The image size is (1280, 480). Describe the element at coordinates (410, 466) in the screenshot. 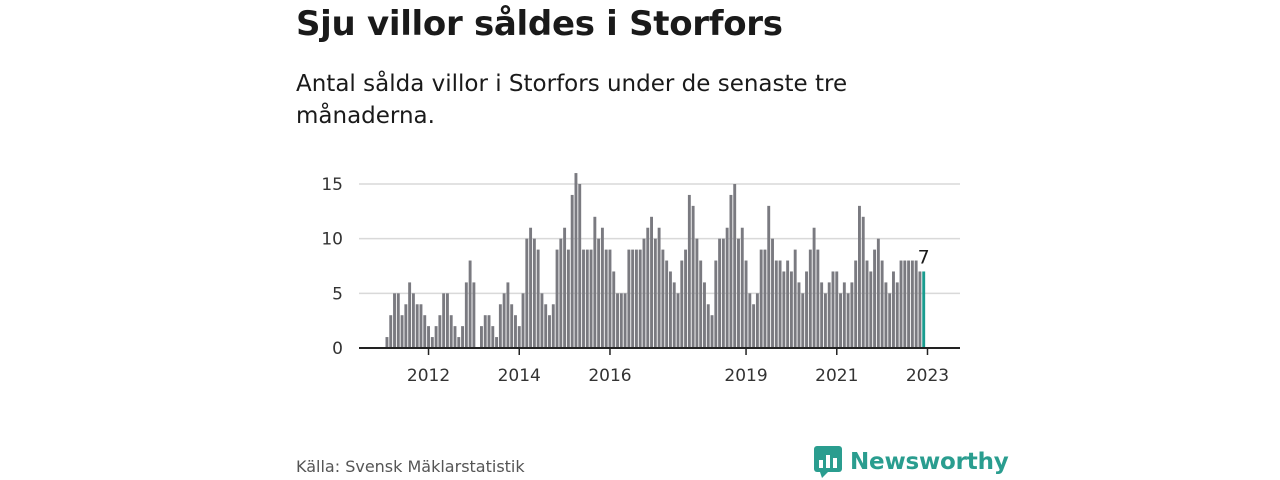

I see `source-note: Källa: Svensk Mäklarstatistik` at that location.